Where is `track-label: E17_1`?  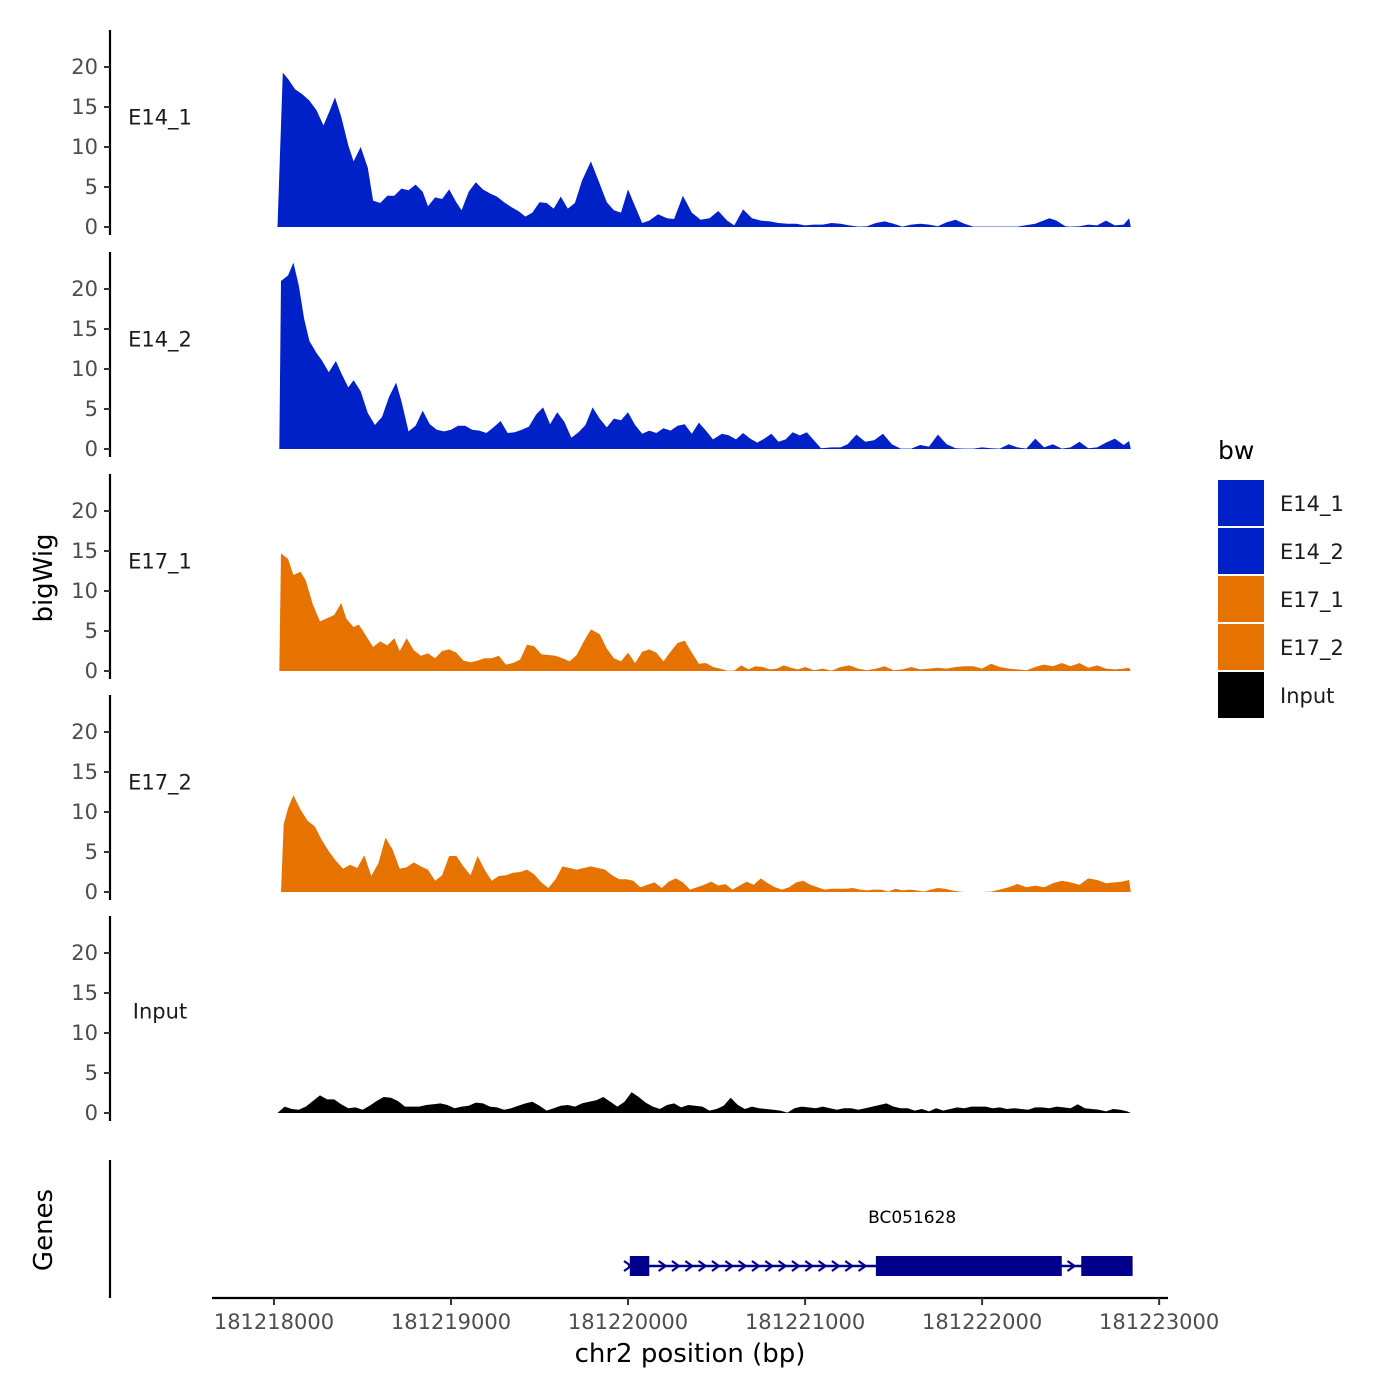
track-label: E17_1 is located at coordinates (160, 562).